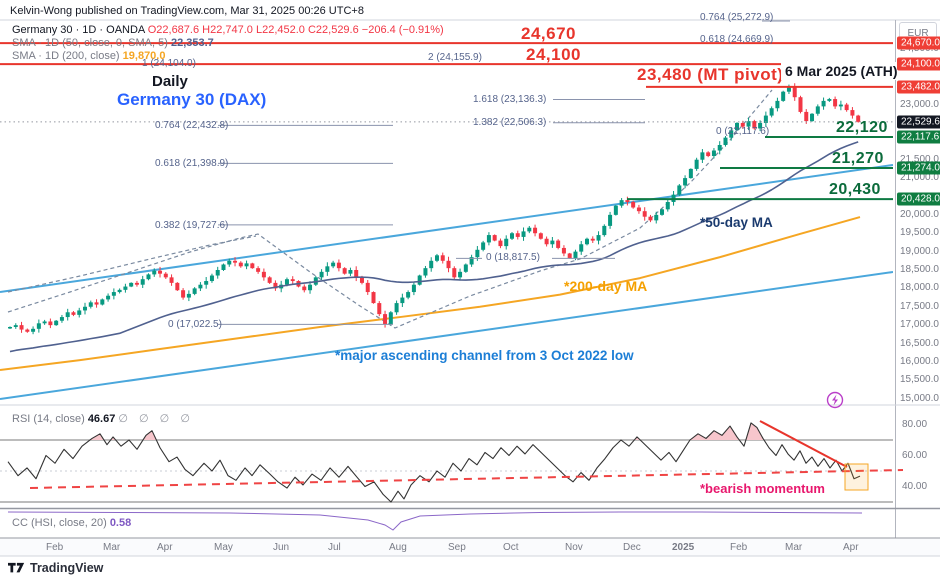  What do you see at coordinates (446, 462) in the screenshot?
I see `rsi-pane` at bounding box center [446, 462].